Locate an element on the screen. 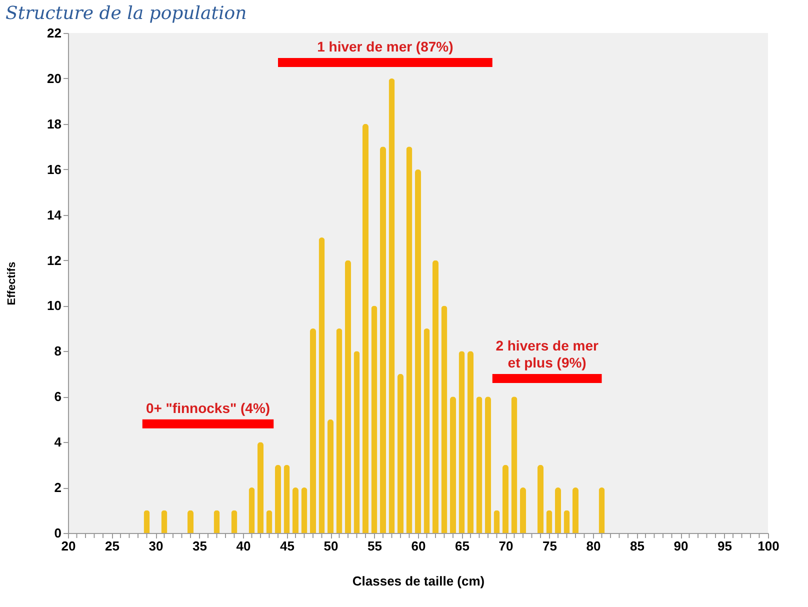 The width and height of the screenshot is (808, 607). series-label: 1 hiver de mer (87%) is located at coordinates (385, 46).